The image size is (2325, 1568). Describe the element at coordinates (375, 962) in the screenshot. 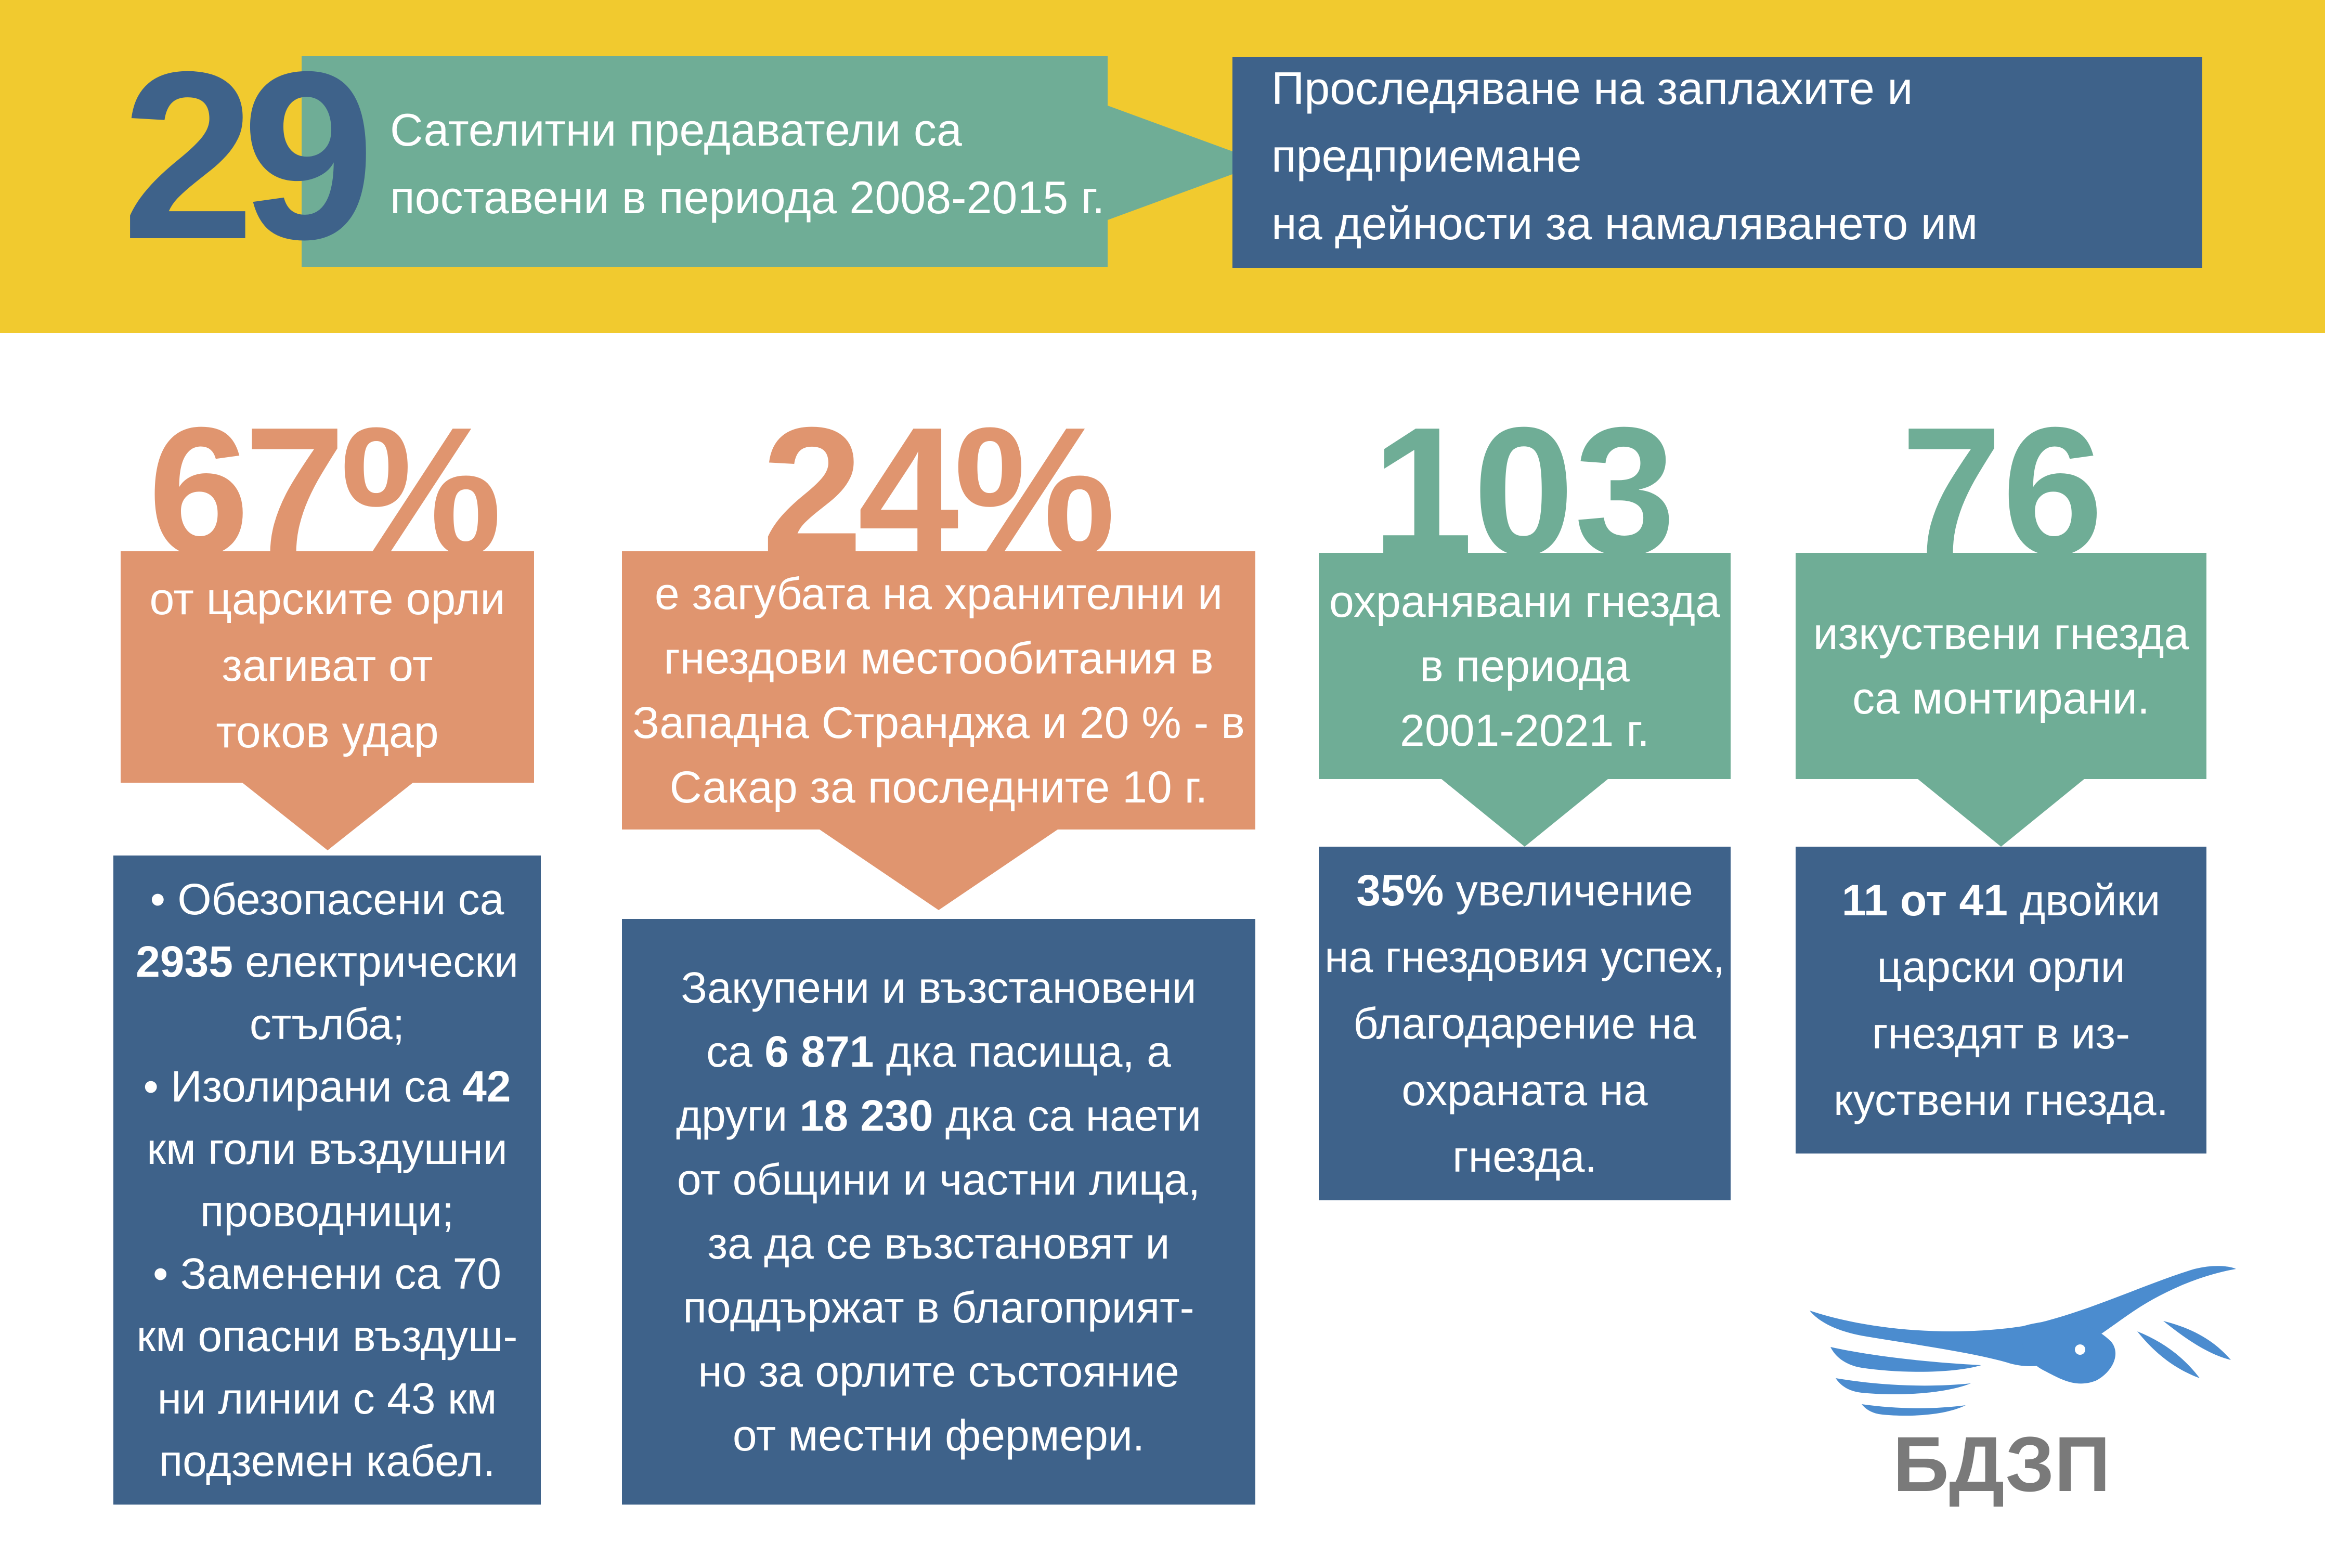

I see `detail-text: електрически` at that location.